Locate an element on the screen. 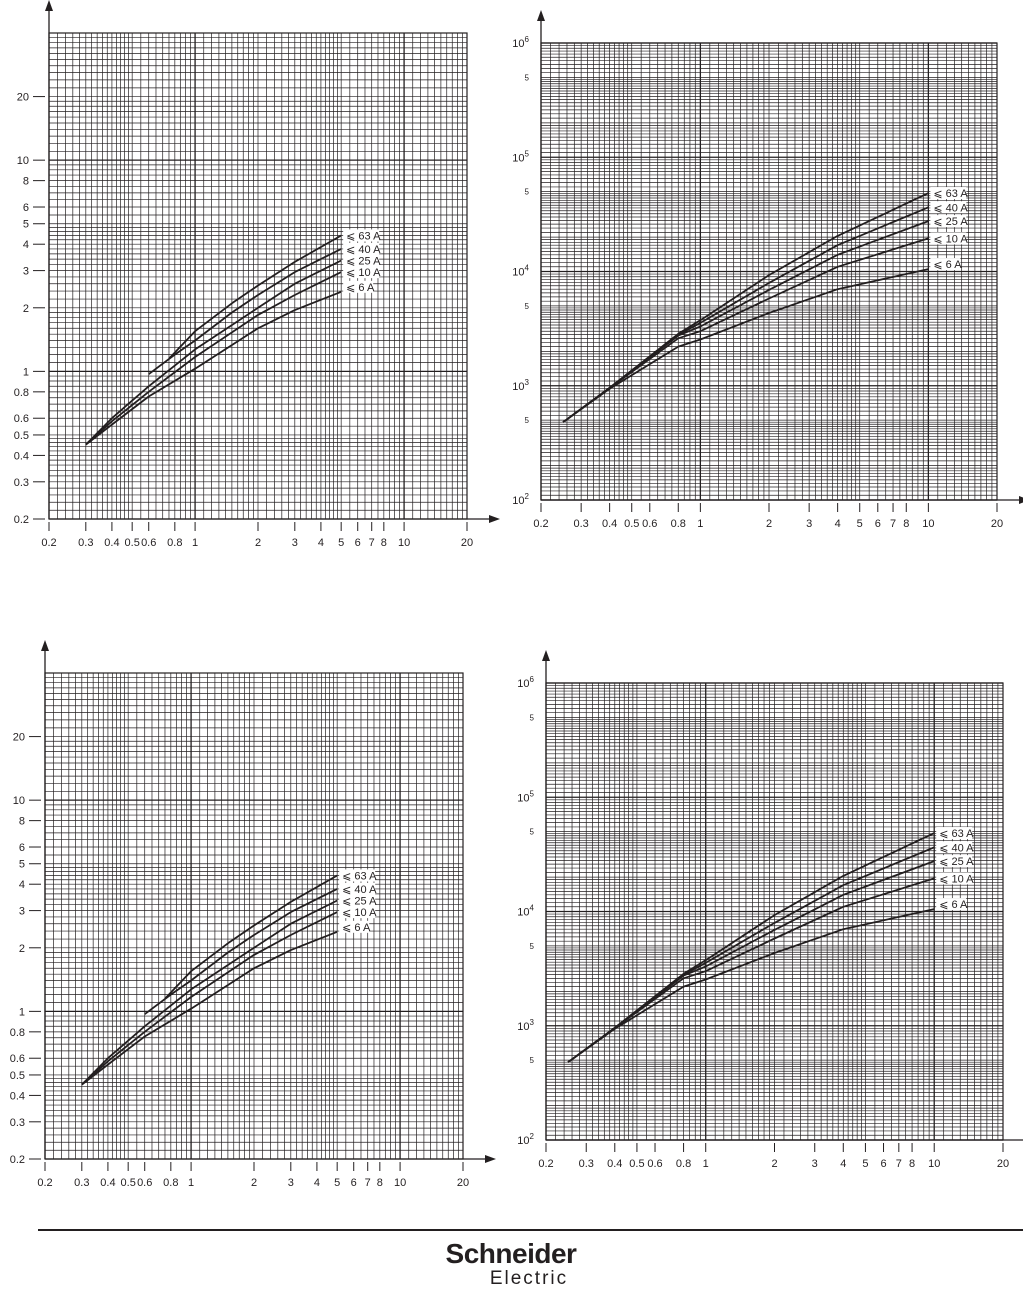  y-tick-label: 10² is located at coordinates (525, 1139).